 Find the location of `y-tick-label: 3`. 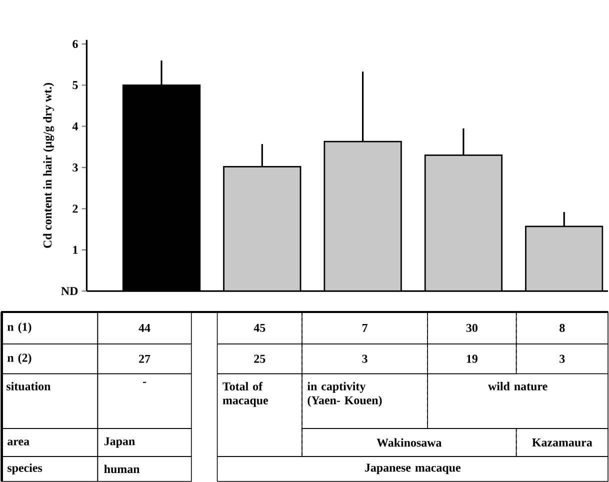

y-tick-label: 3 is located at coordinates (75, 167).